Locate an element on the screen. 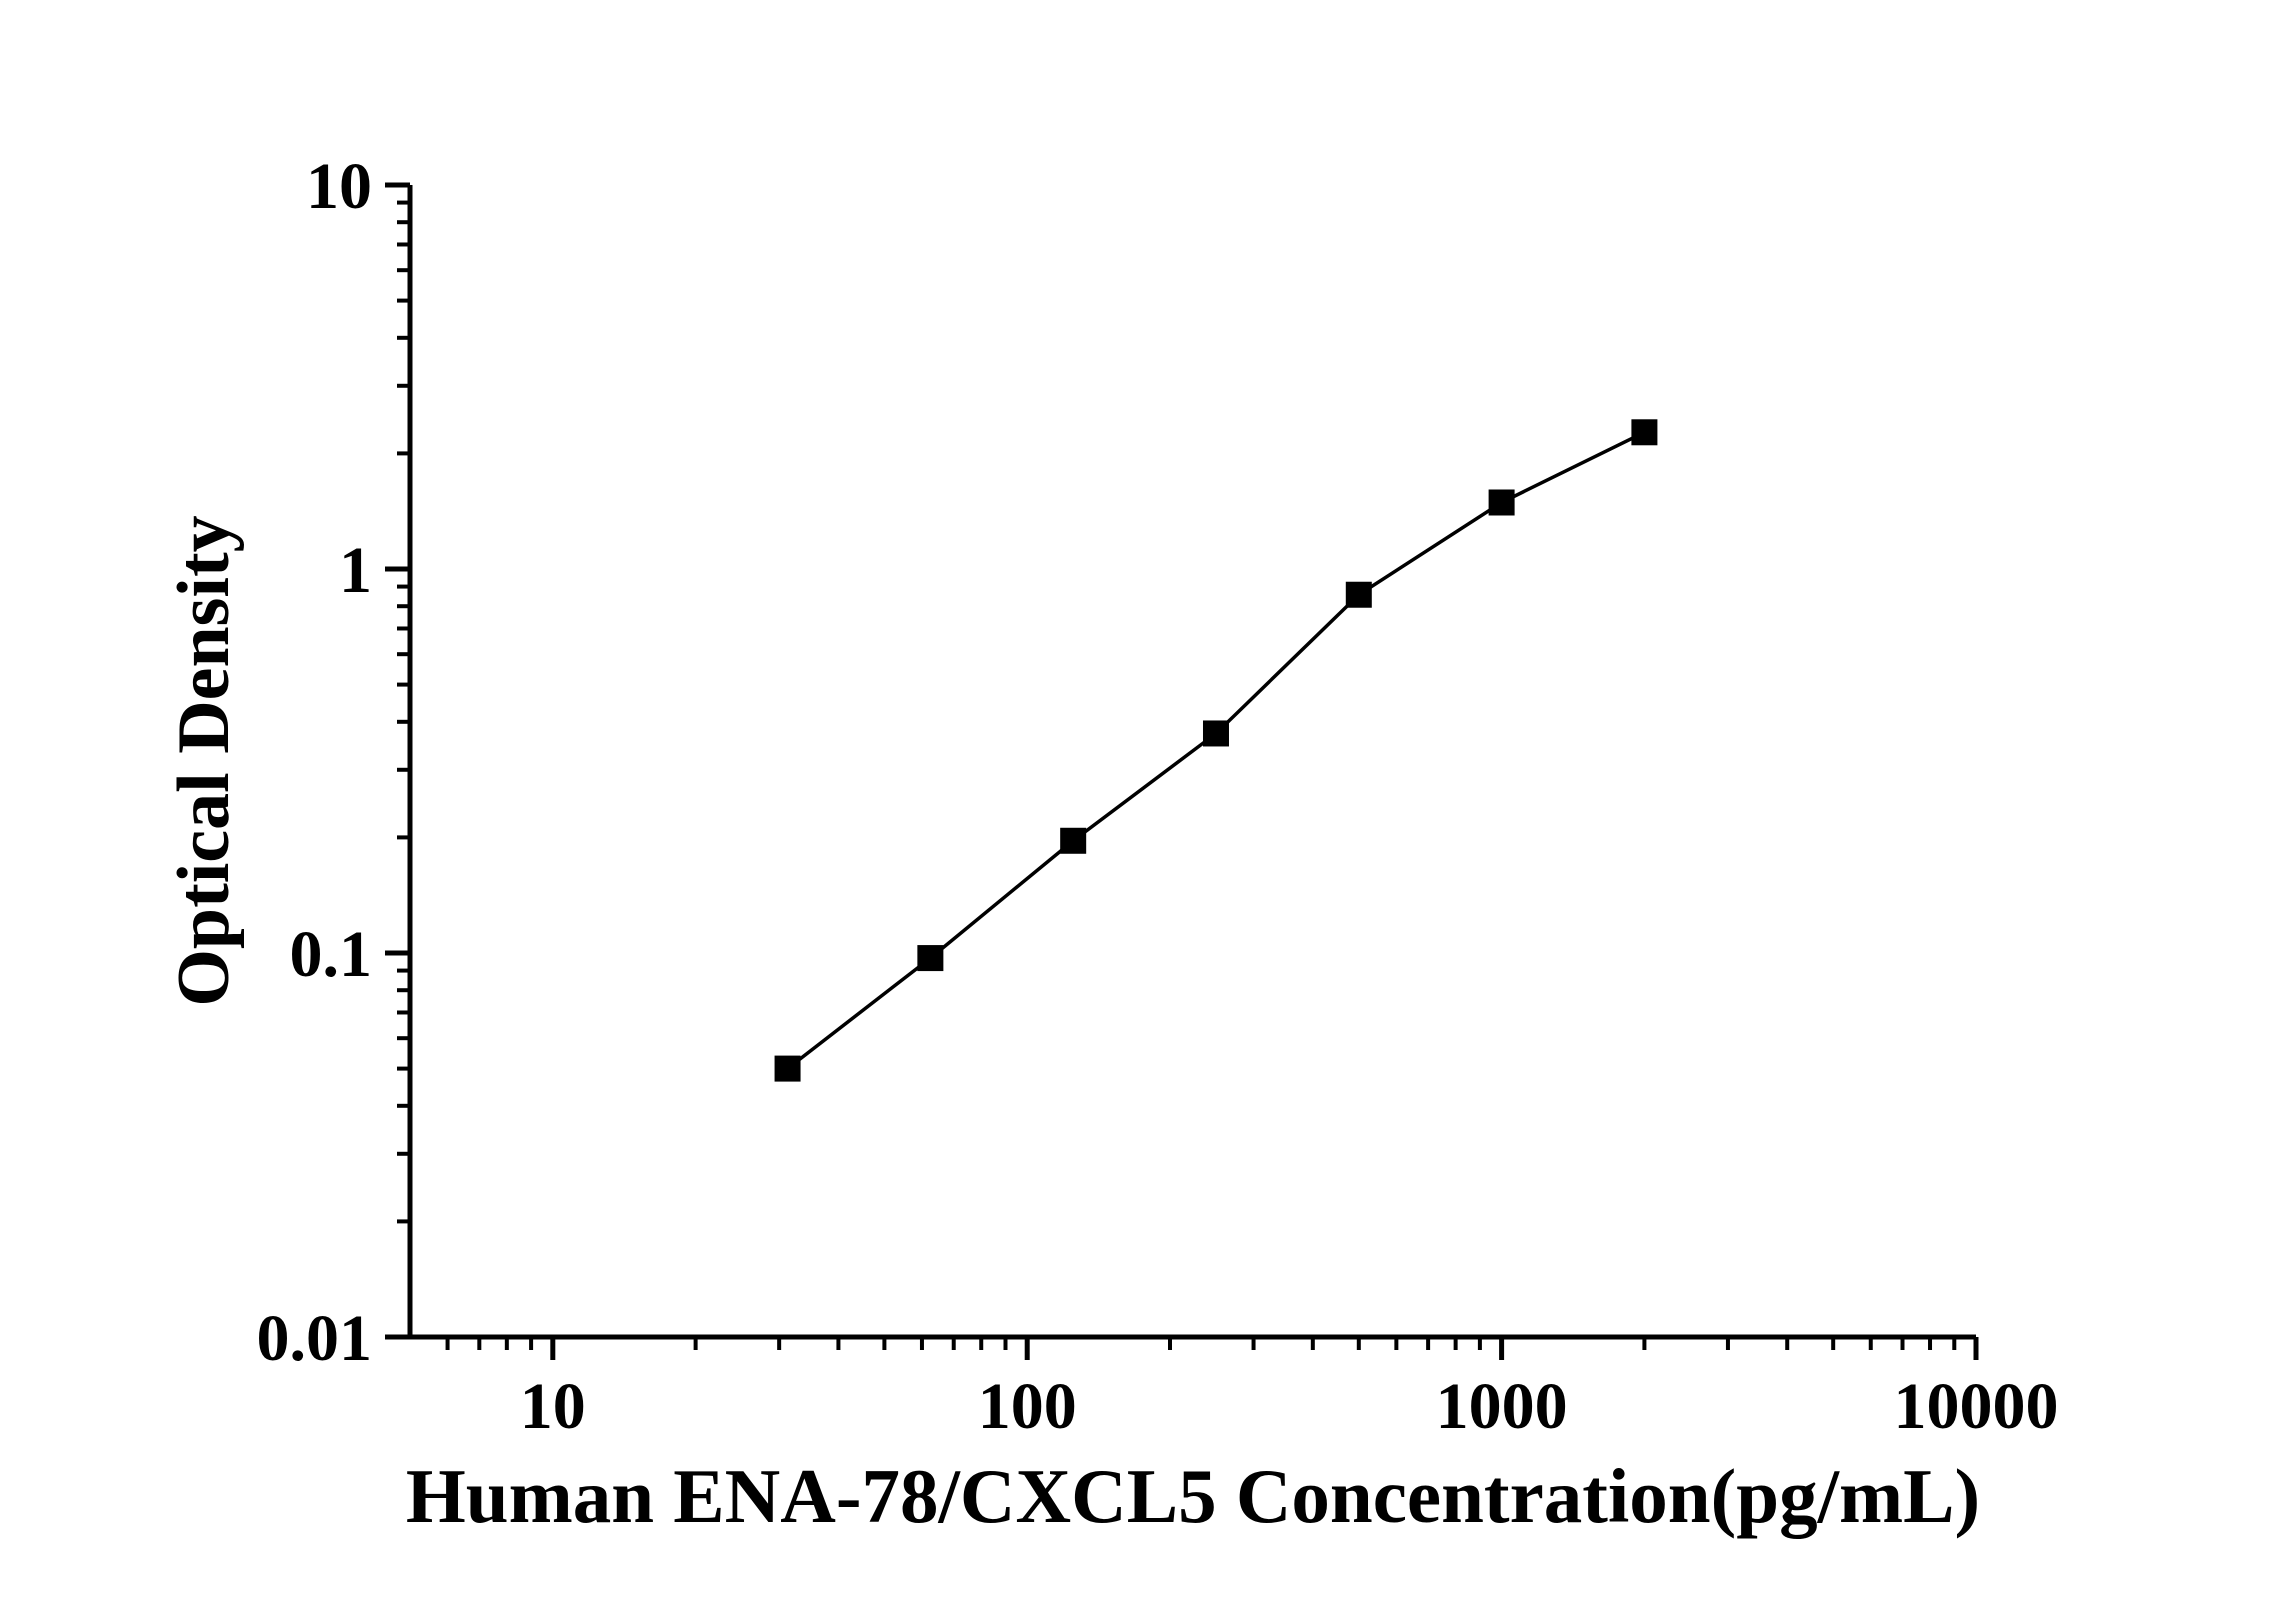 Image resolution: width=2296 pixels, height=1604 pixels. x-axis-title: Human ENA-78/CXCL5 Concentration(pg/mL) is located at coordinates (1193, 1496).